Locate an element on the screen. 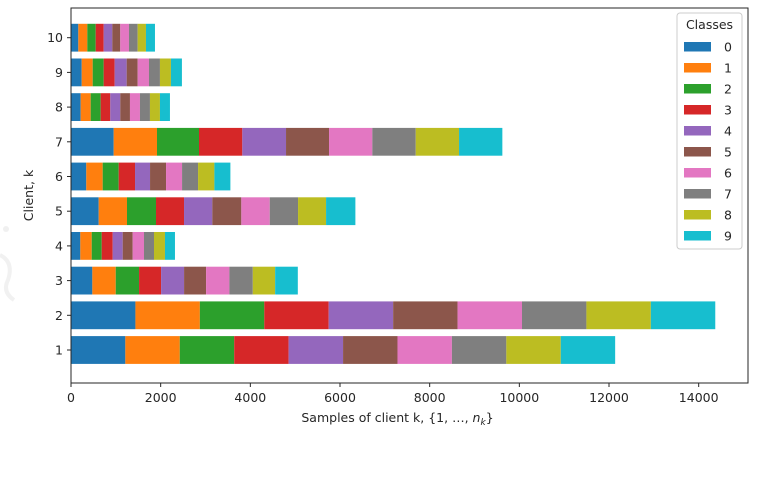 Image resolution: width=768 pixels, height=478 pixels. legend-item-class-8: 8 is located at coordinates (708, 215).